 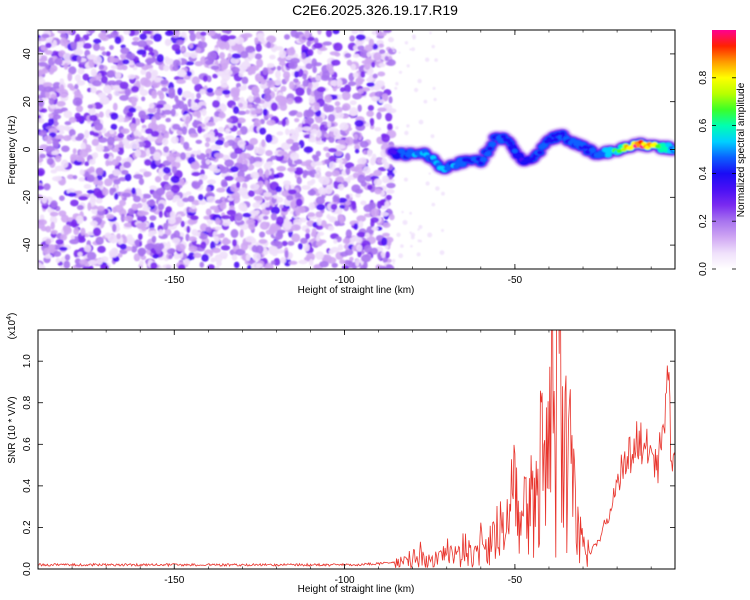 I want to click on spectrogram-xlabel: Height of straight line (km), so click(x=356, y=290).